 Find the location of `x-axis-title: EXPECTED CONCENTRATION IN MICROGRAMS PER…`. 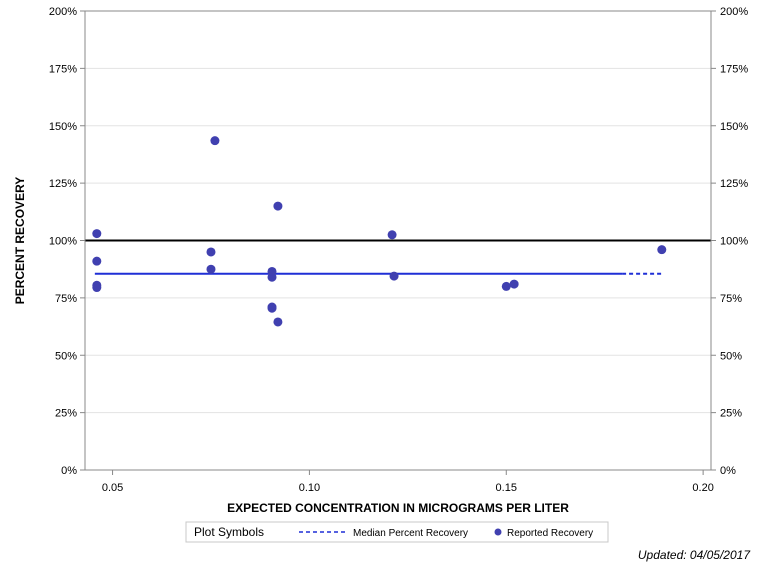

x-axis-title: EXPECTED CONCENTRATION IN MICROGRAMS PER… is located at coordinates (398, 508).